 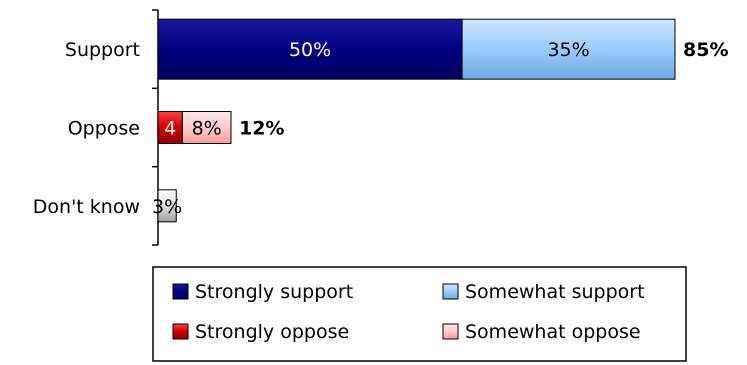 I want to click on total-label: 12%, so click(x=261, y=129).